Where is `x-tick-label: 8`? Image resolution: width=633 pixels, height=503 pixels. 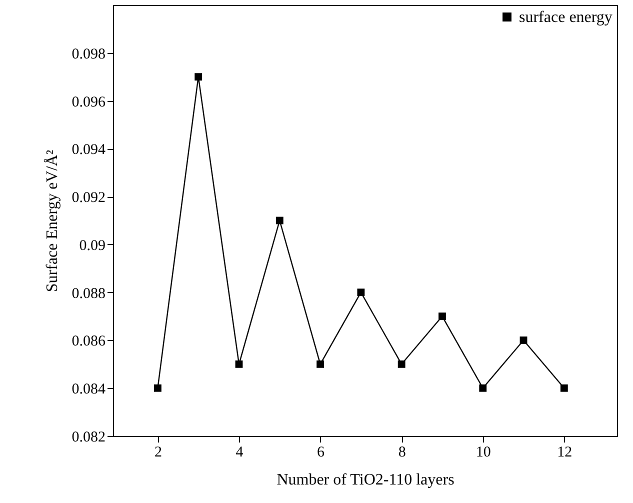
x-tick-label: 8 is located at coordinates (402, 452).